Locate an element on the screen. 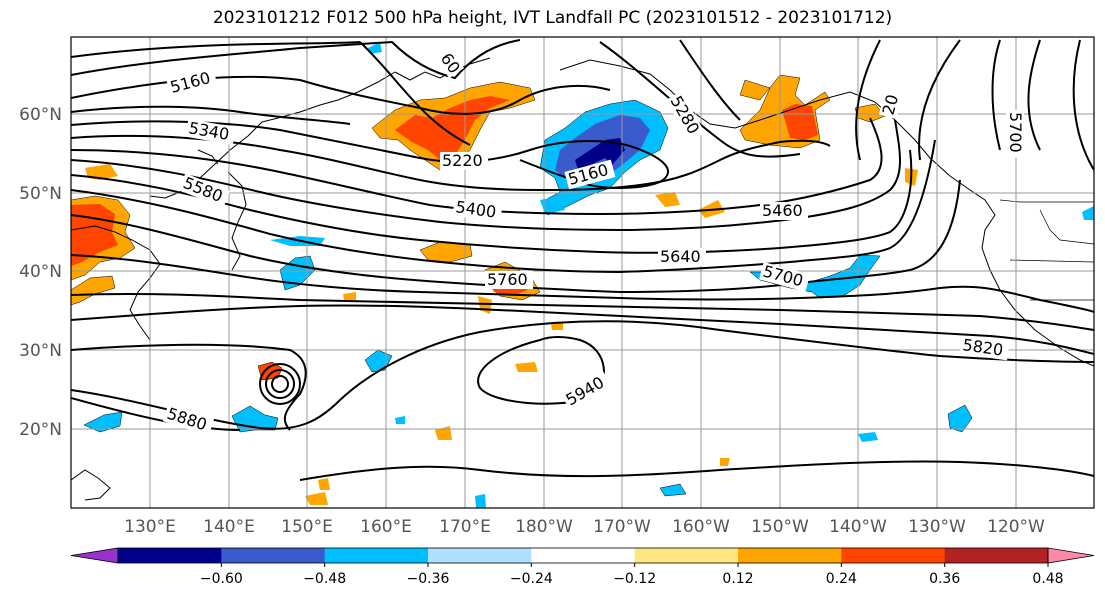  colorbar-outline is located at coordinates (583, 555).